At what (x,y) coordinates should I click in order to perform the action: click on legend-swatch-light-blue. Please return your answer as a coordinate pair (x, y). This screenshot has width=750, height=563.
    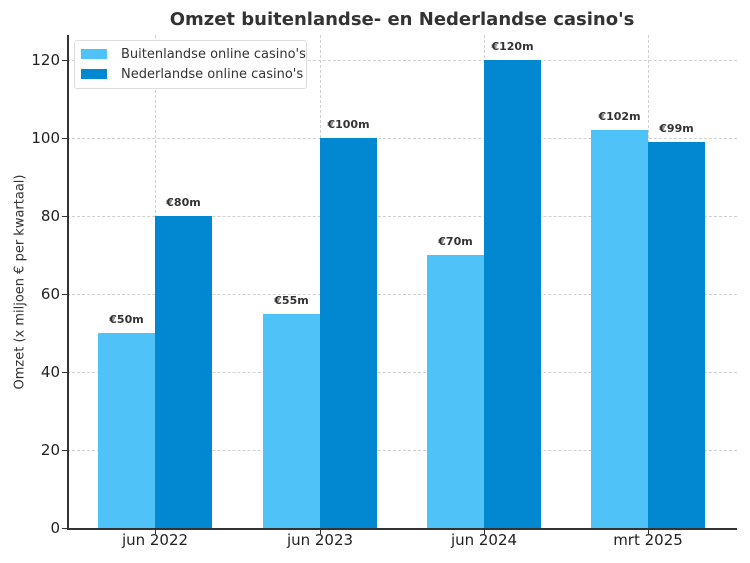
    Looking at the image, I should click on (94, 54).